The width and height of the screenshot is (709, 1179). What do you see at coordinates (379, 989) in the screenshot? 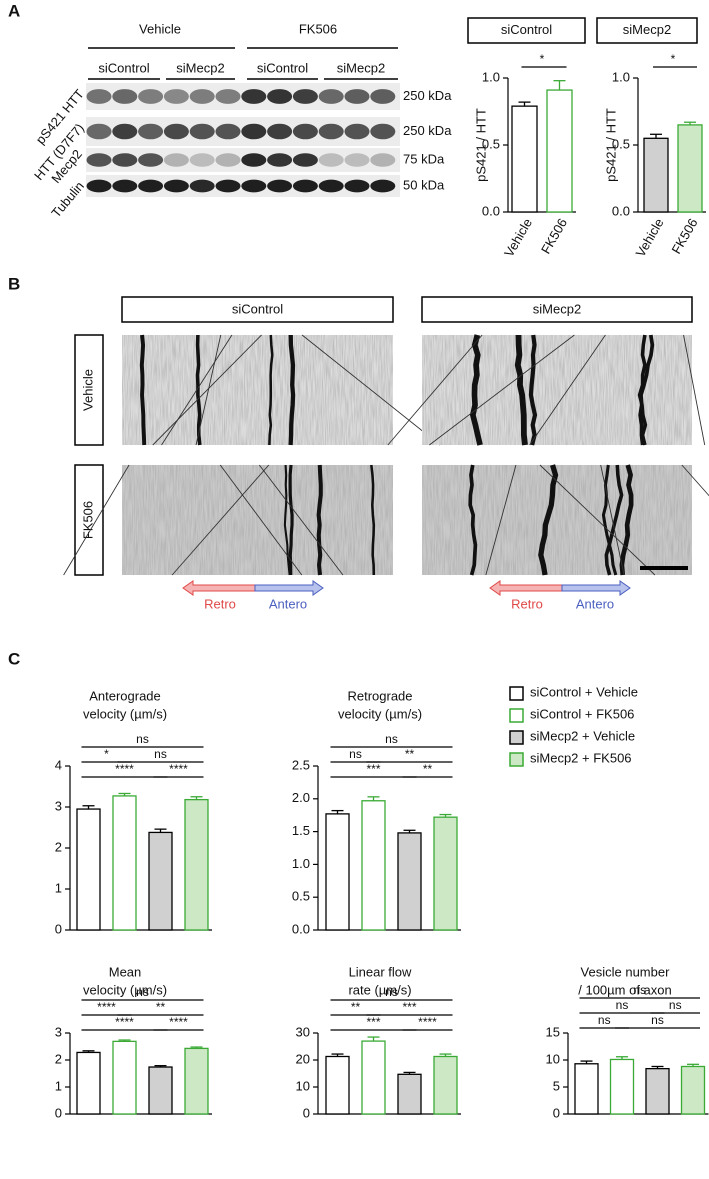
I see `chart-title: rate (µm/s)` at bounding box center [379, 989].